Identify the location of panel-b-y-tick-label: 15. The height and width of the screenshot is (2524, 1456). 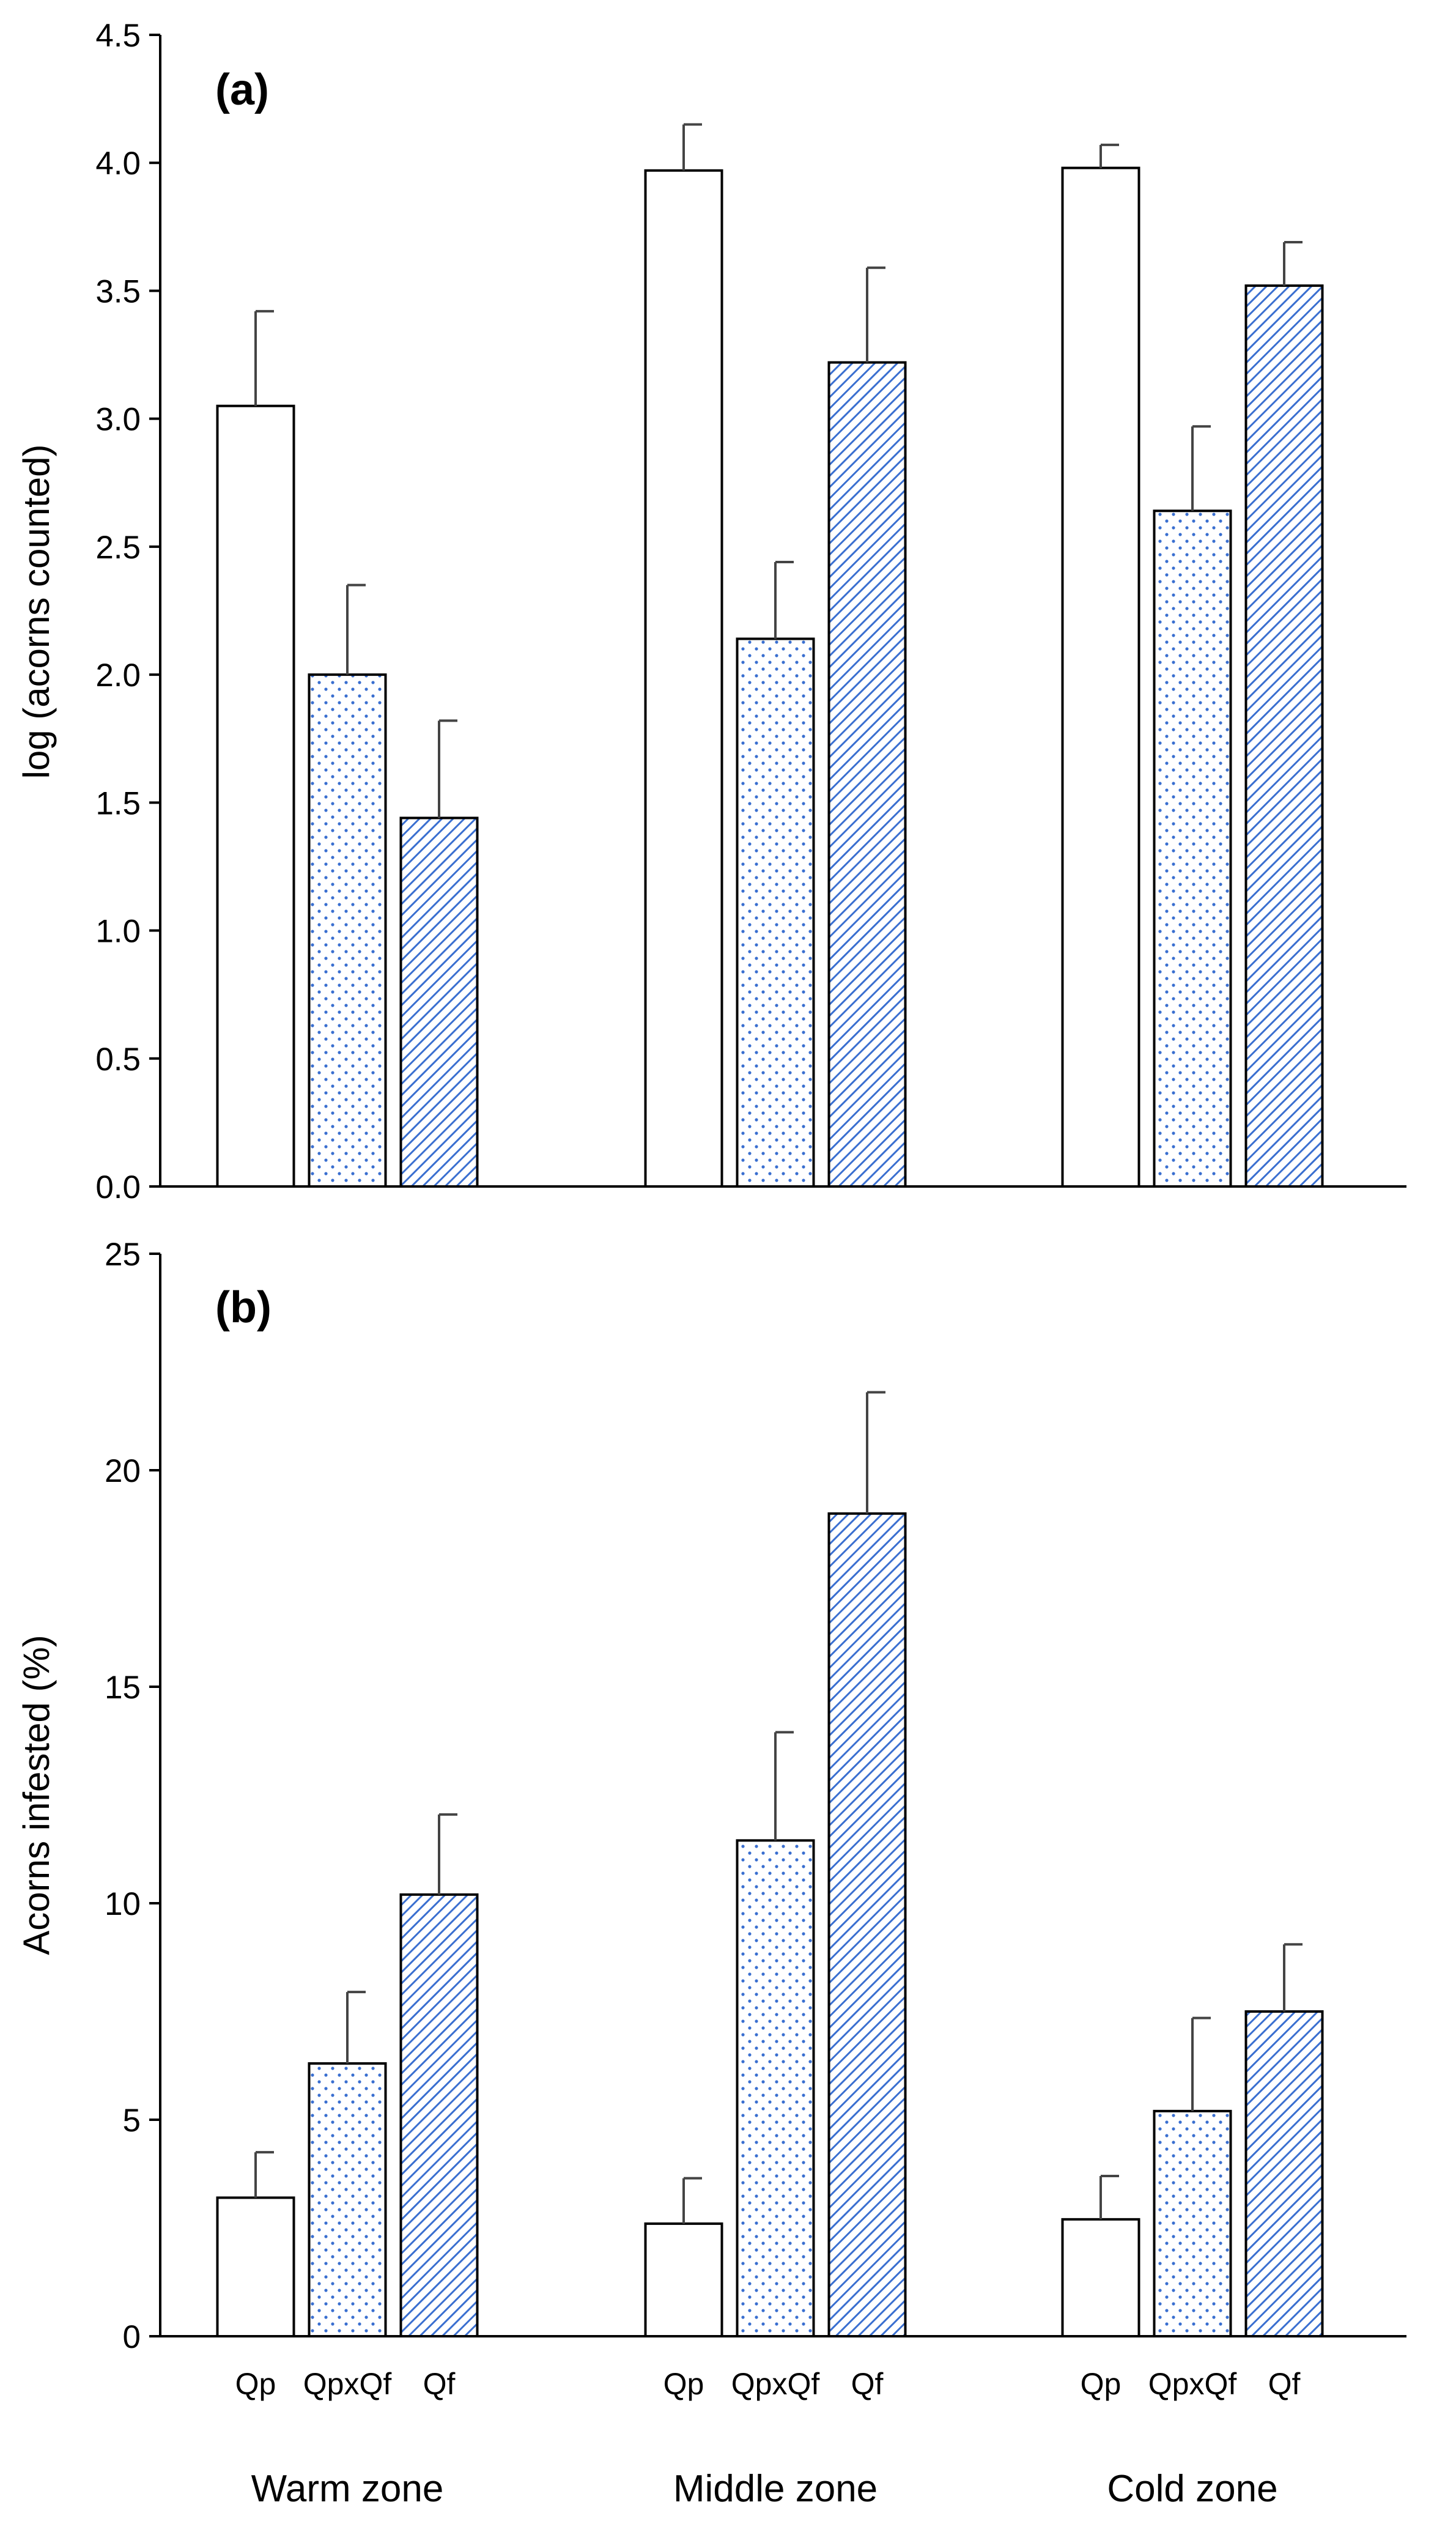
(123, 1688).